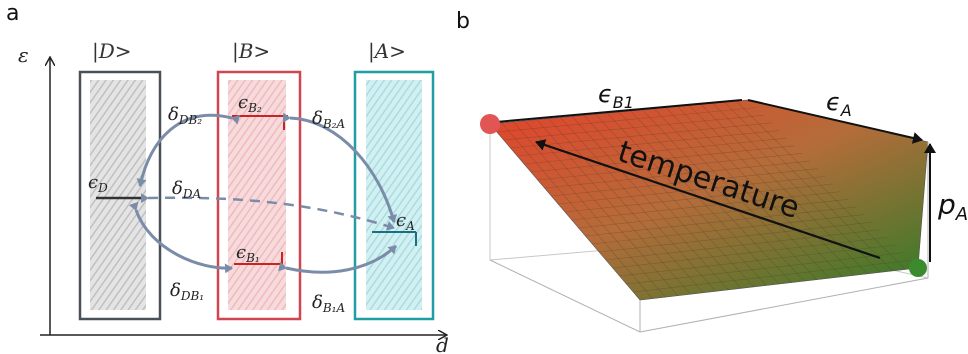 The width and height of the screenshot is (968, 354). Describe the element at coordinates (490, 124) in the screenshot. I see `start-point-red` at that location.